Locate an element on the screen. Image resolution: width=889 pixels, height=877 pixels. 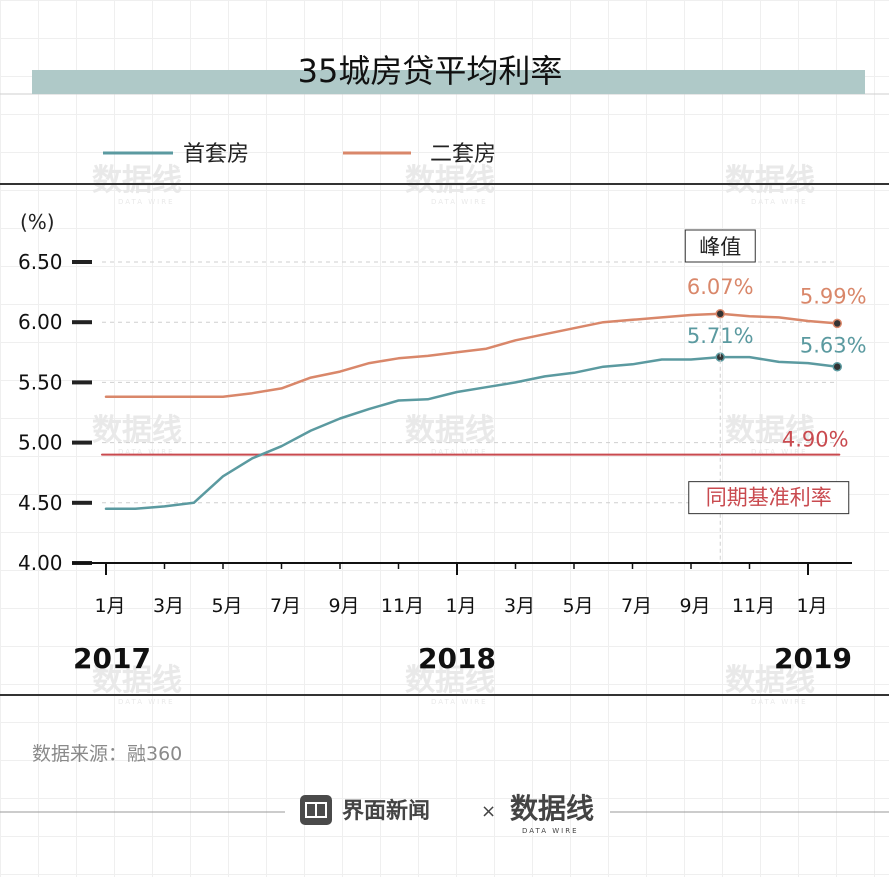
y-tick-label: 4.50 is located at coordinates (40, 503).